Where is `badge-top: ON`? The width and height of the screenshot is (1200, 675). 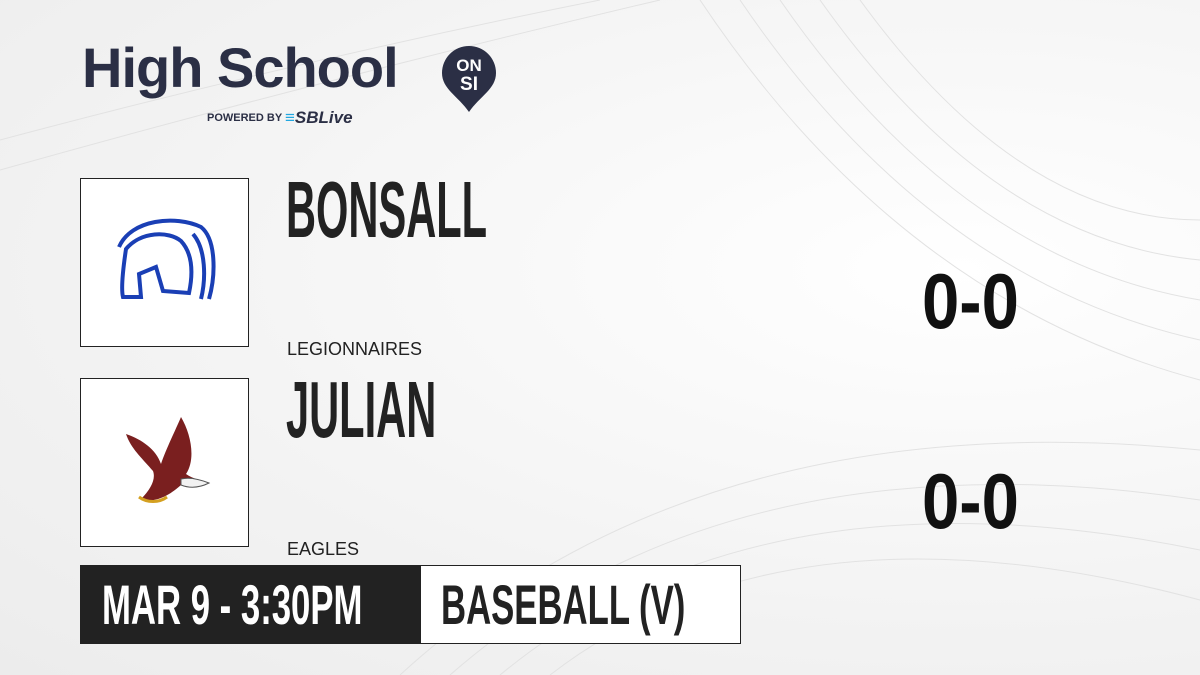
badge-top: ON is located at coordinates (469, 65).